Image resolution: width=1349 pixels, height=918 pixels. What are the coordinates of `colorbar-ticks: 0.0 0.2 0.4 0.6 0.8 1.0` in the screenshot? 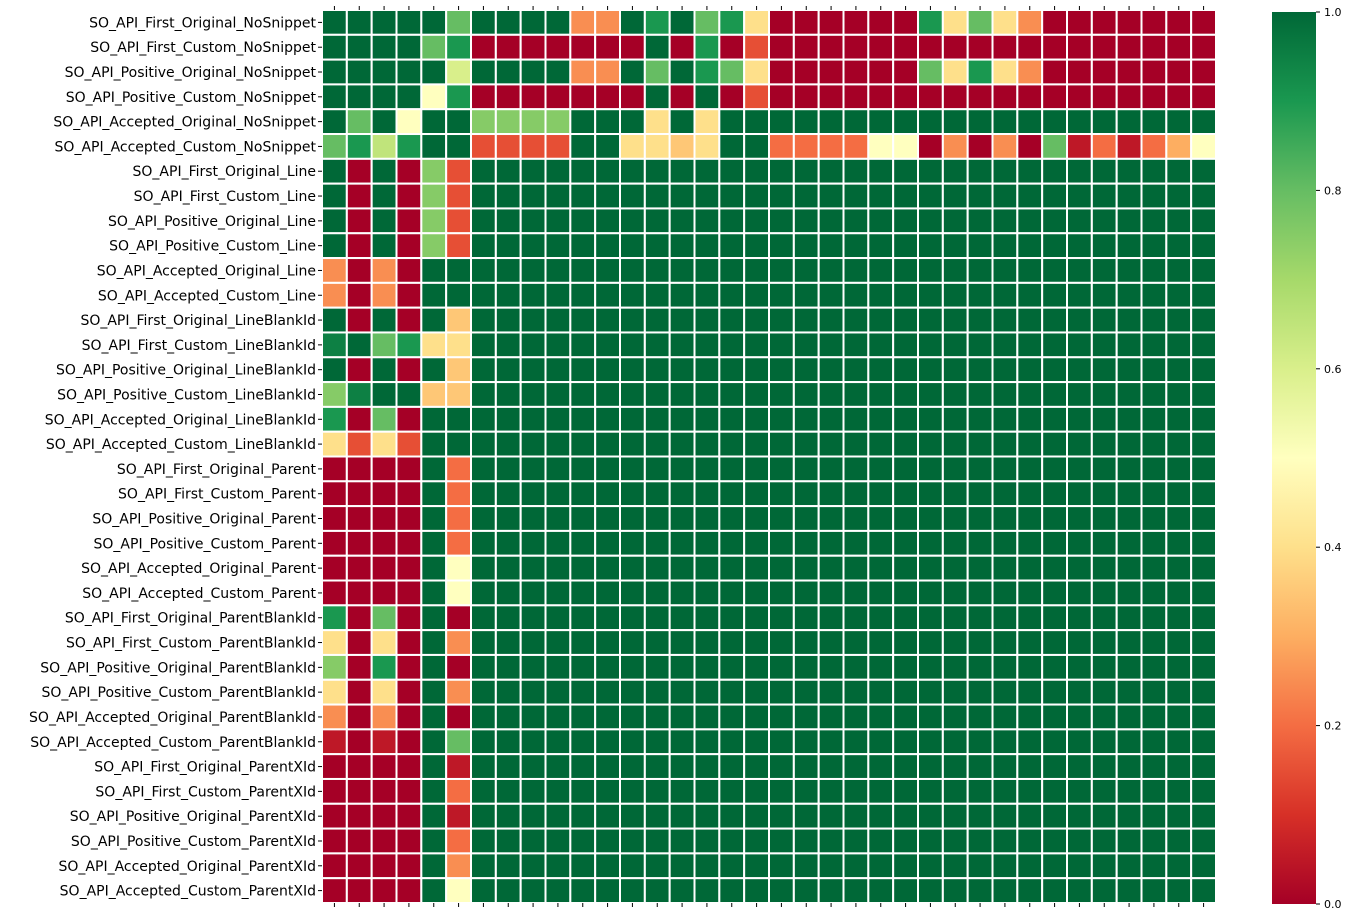 It's located at (1329, 458).